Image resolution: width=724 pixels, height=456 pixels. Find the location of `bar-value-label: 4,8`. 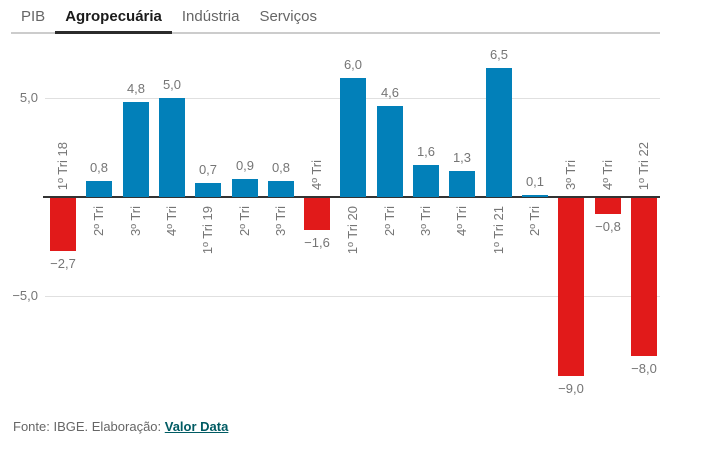

bar-value-label: 4,8 is located at coordinates (136, 88).